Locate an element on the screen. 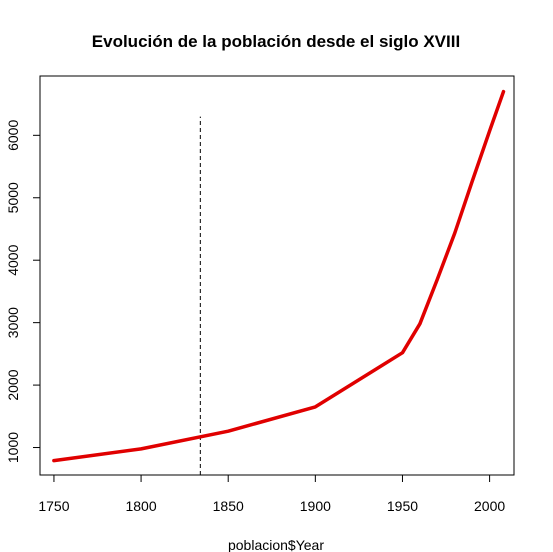  y-tick-label: 2000 is located at coordinates (13, 384).